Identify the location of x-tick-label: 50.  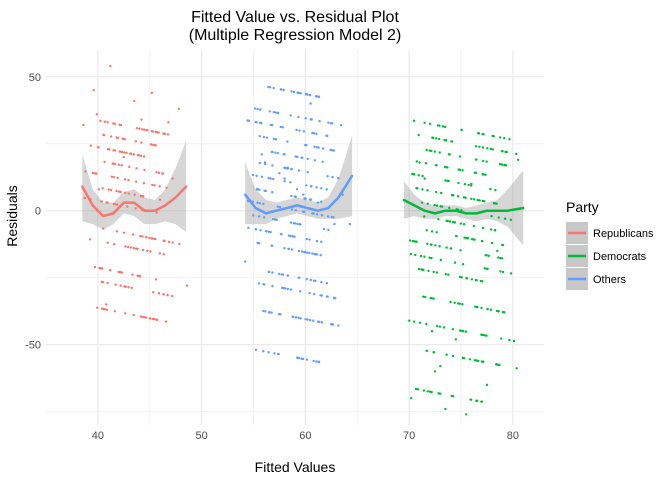
(202, 436).